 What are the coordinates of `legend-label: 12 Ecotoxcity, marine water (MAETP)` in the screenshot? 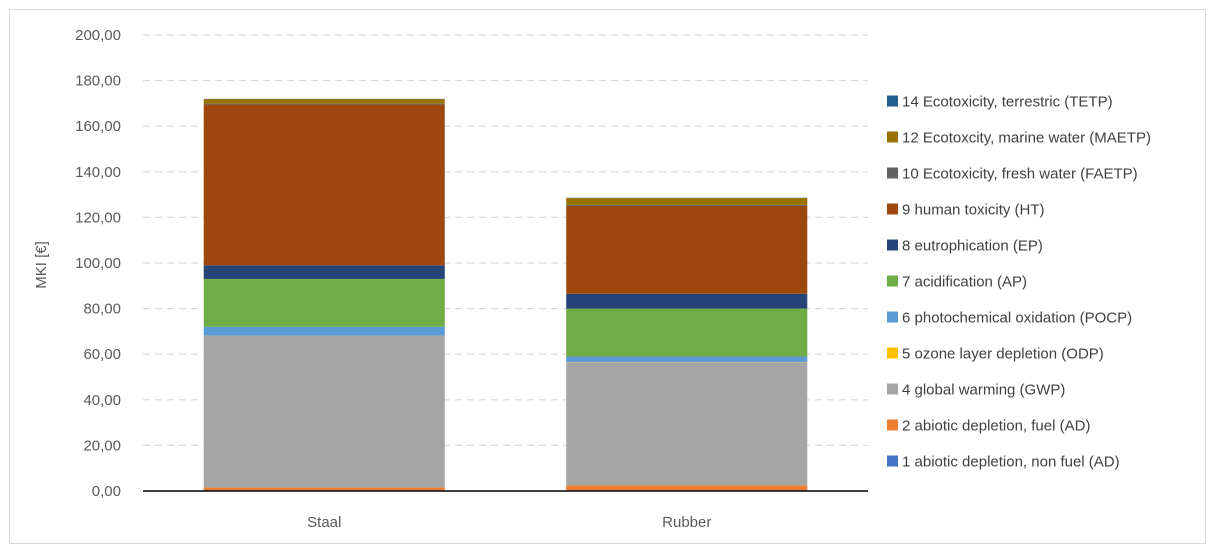 It's located at (1026, 138).